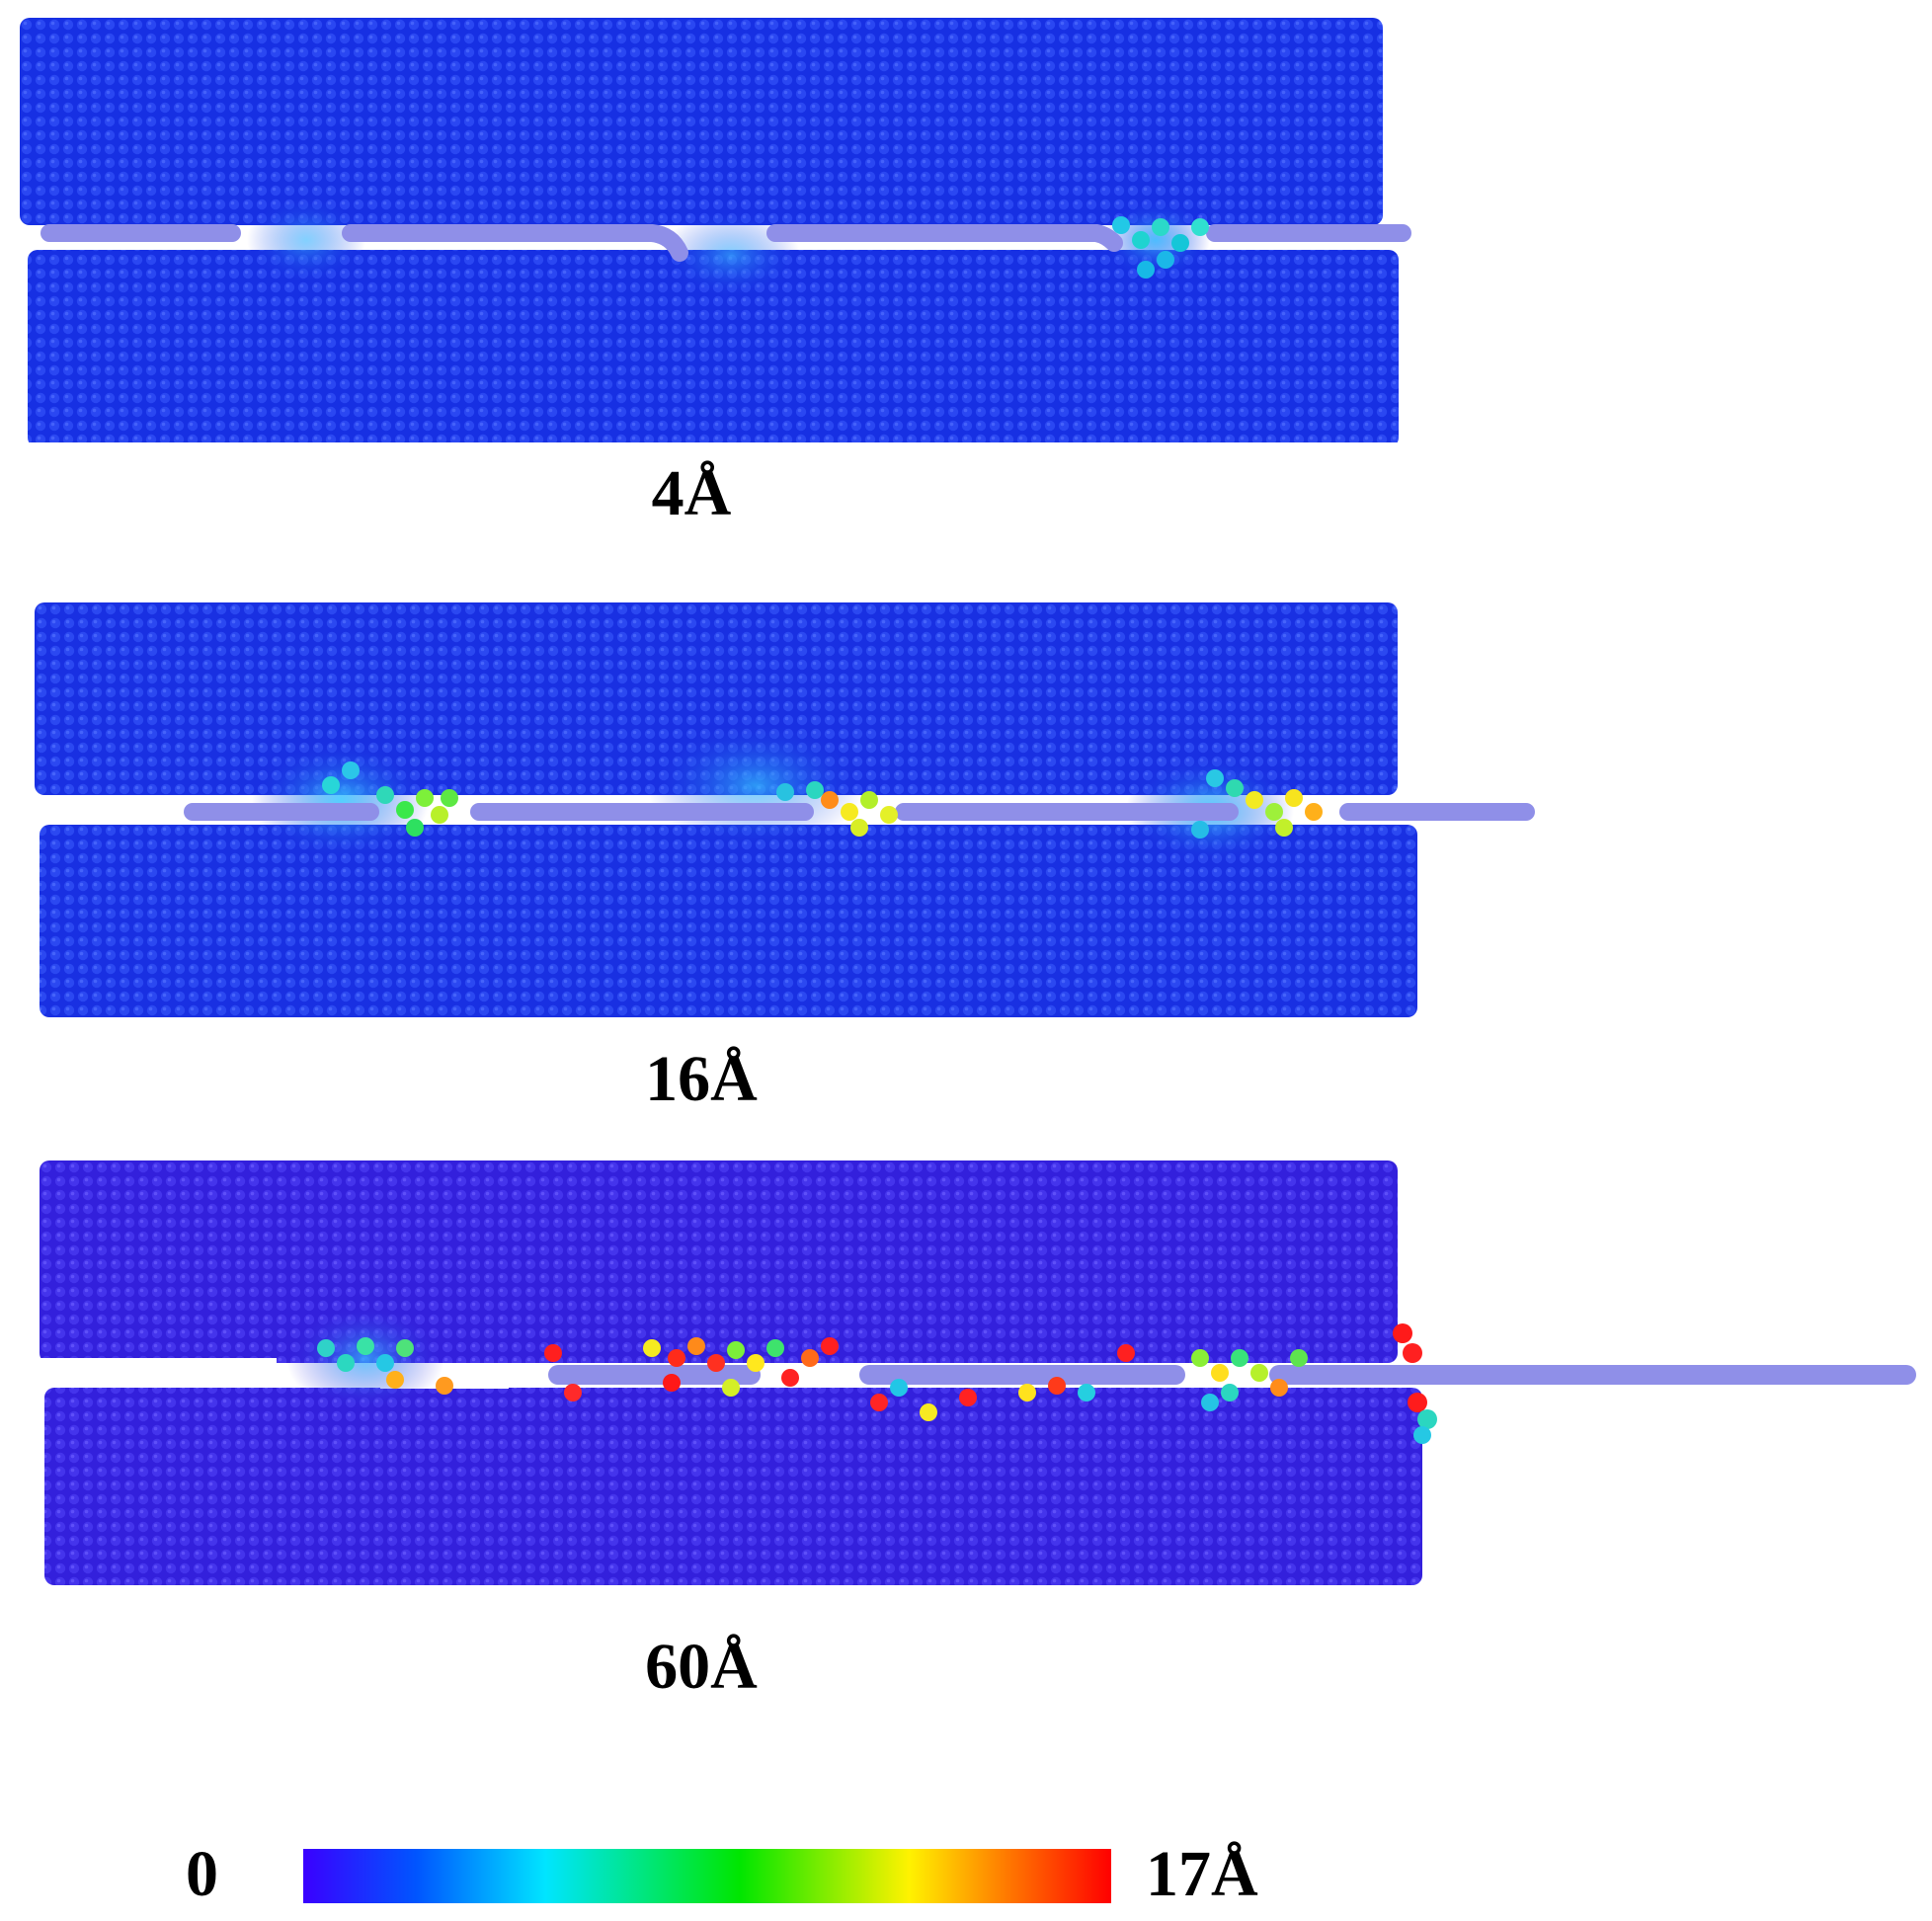  I want to click on panel-label-16a: 16Å, so click(701, 1079).